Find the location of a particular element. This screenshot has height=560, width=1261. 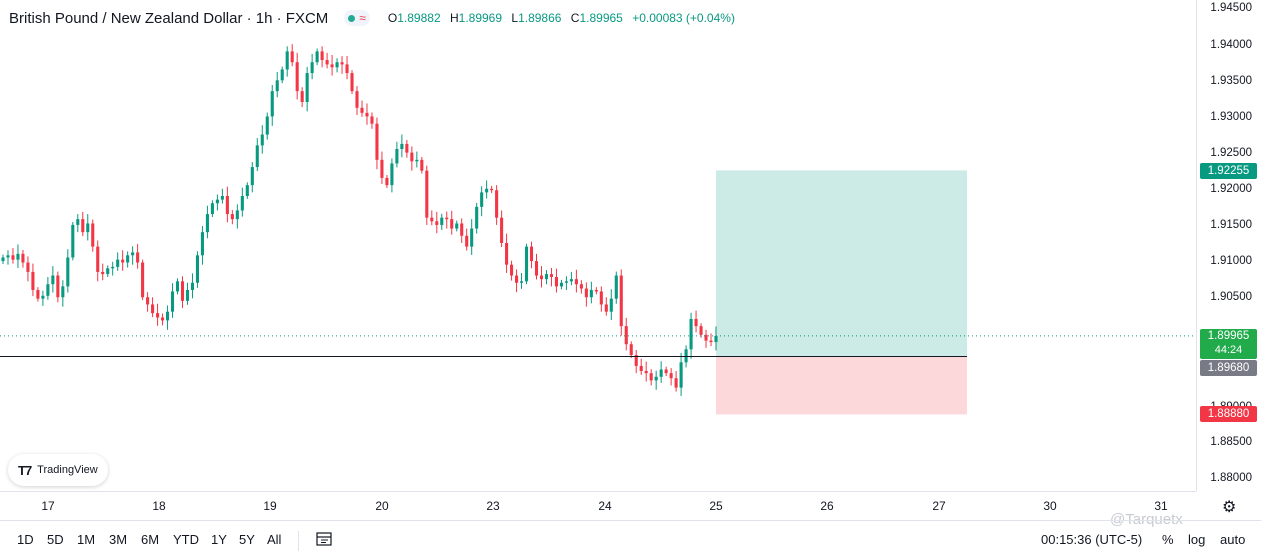

time-label: 27 is located at coordinates (939, 506).